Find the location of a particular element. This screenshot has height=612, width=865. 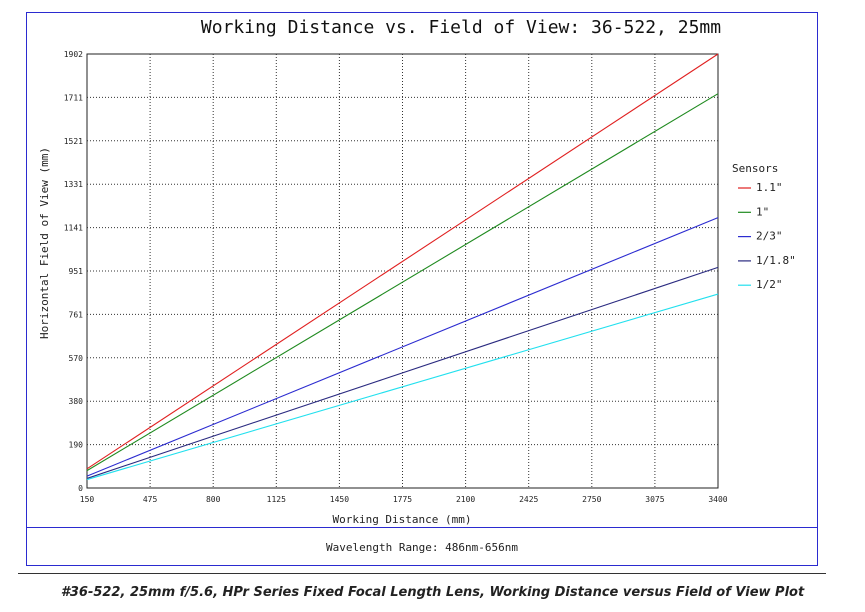

y-tick-label: 1521 is located at coordinates (73, 141).